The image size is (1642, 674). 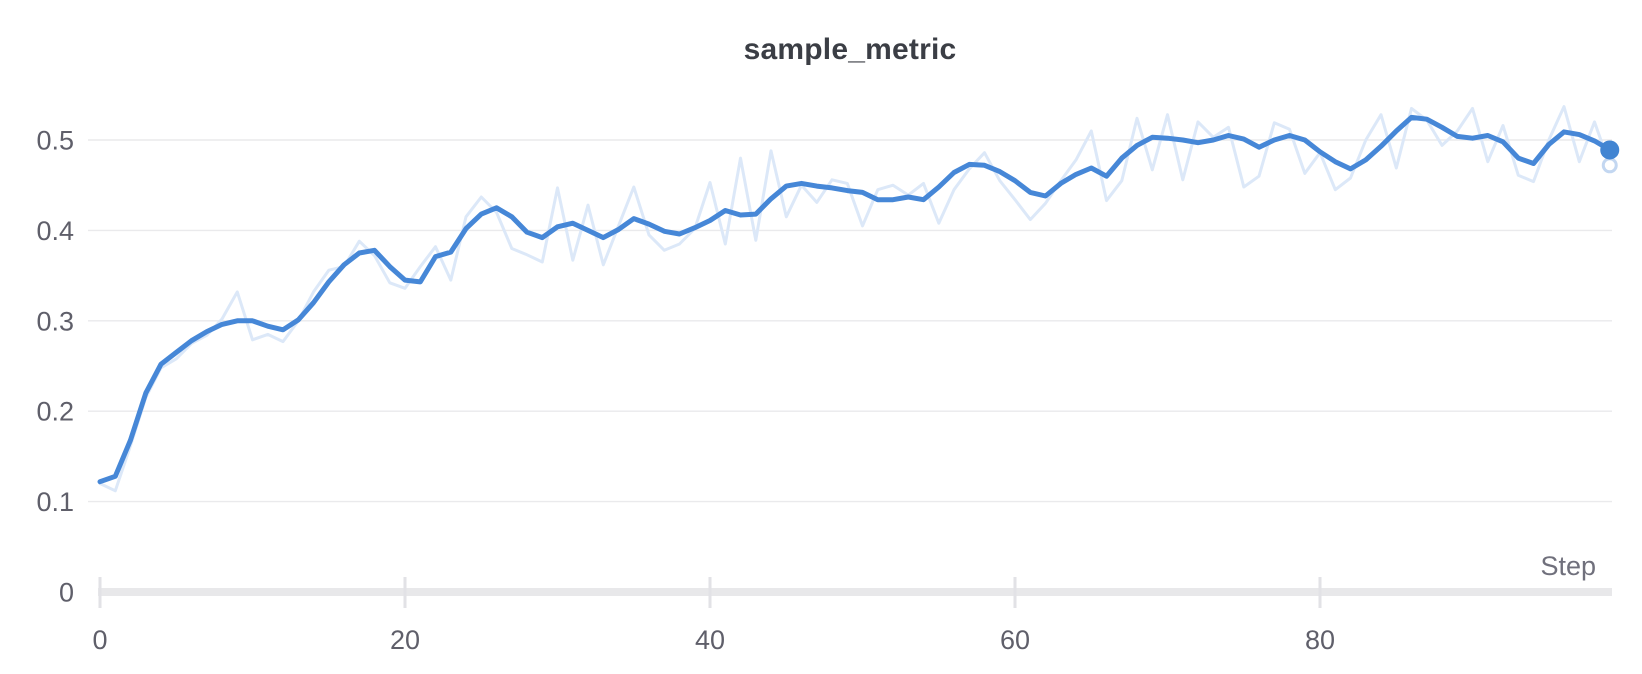 I want to click on x-tick-label: 40, so click(x=710, y=640).